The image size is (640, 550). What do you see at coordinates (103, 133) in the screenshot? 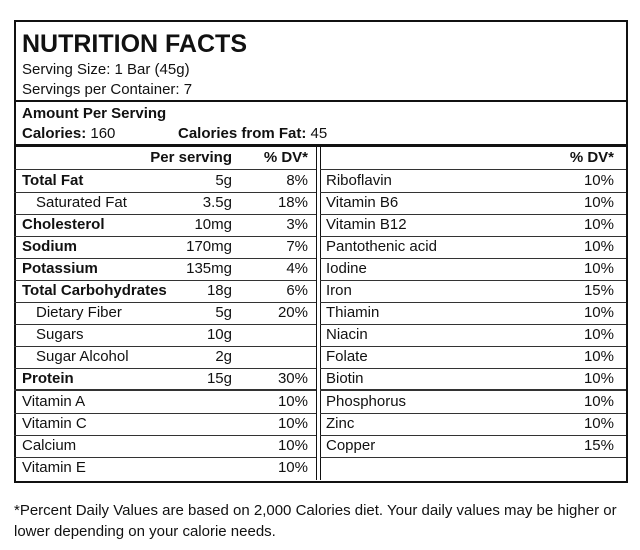
I see `calories-value: 160` at bounding box center [103, 133].